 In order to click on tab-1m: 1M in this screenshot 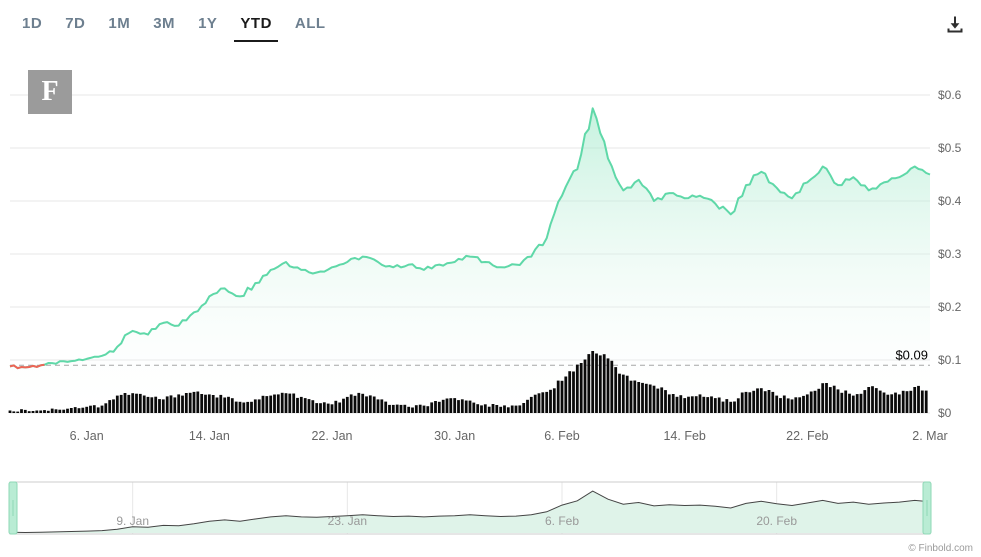, I will do `click(119, 26)`.